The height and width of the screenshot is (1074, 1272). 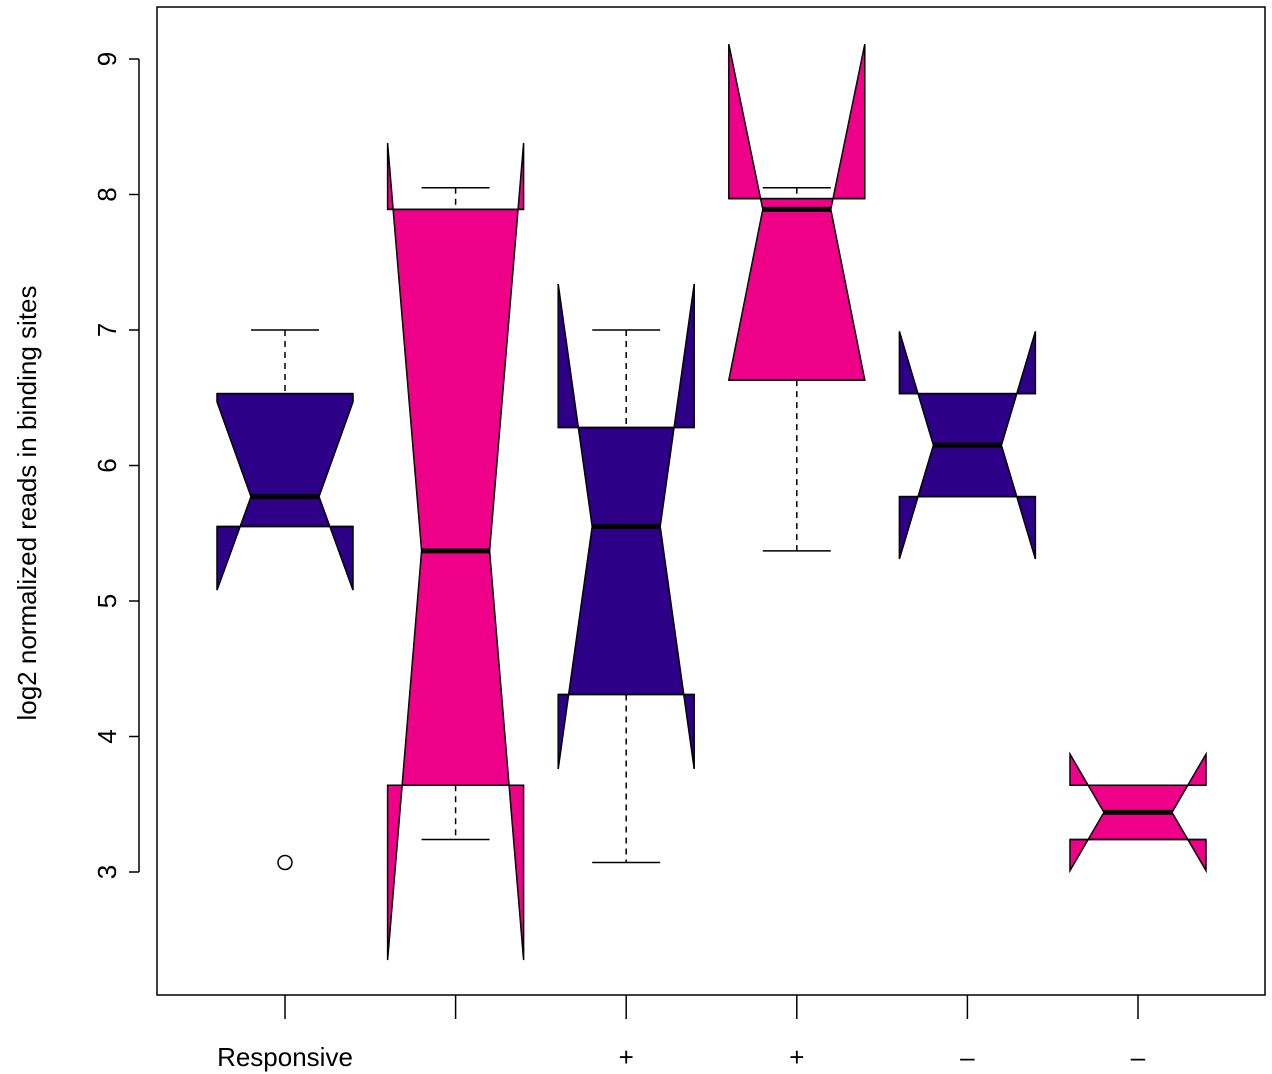 I want to click on x-tick-label-5: –, so click(x=1138, y=1057).